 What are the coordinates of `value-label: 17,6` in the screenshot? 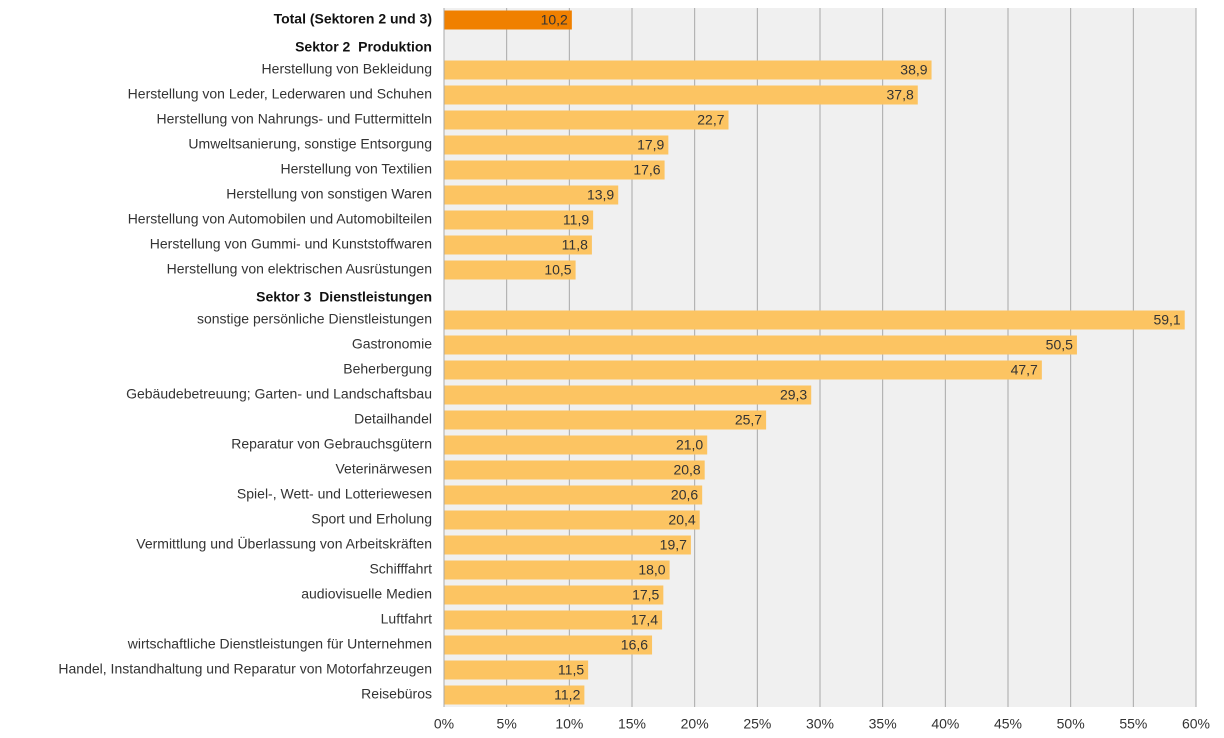 It's located at (646, 170).